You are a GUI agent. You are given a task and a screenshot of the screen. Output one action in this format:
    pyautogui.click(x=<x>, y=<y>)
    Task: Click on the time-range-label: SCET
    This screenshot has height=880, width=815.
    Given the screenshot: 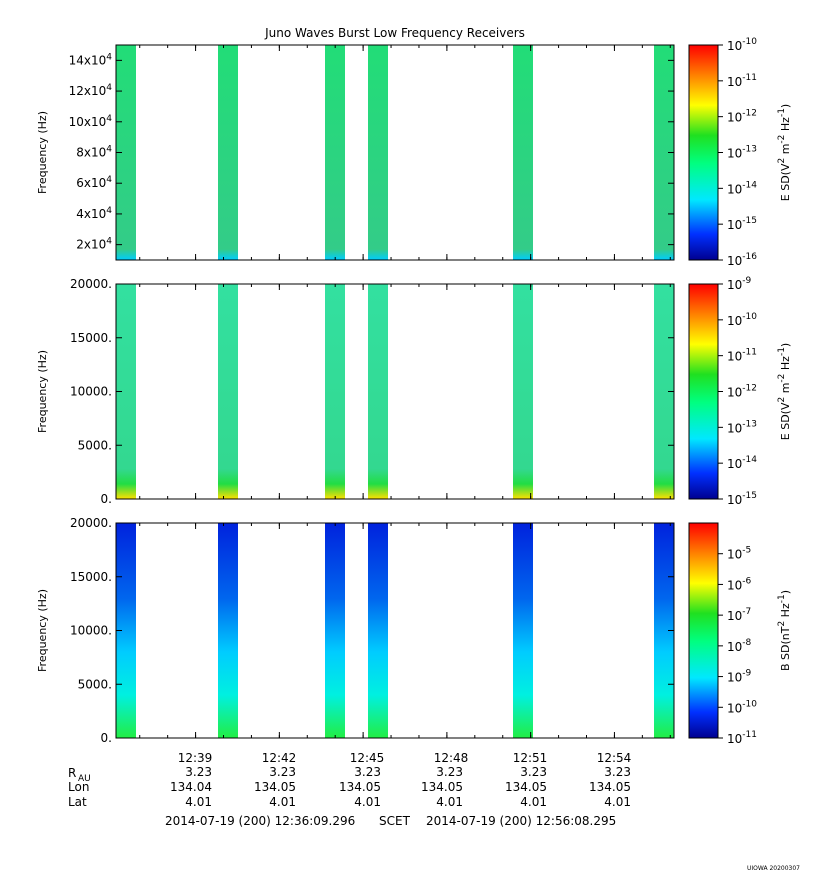 What is the action you would take?
    pyautogui.click(x=395, y=821)
    